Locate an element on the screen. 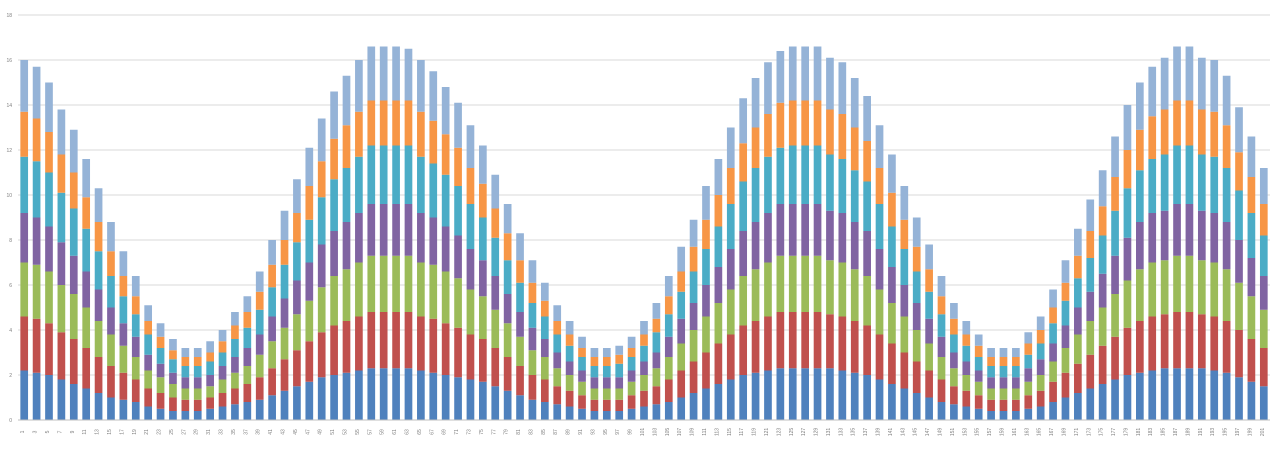 The width and height of the screenshot is (1280, 450). x-tick-label: 145 is located at coordinates (916, 432).